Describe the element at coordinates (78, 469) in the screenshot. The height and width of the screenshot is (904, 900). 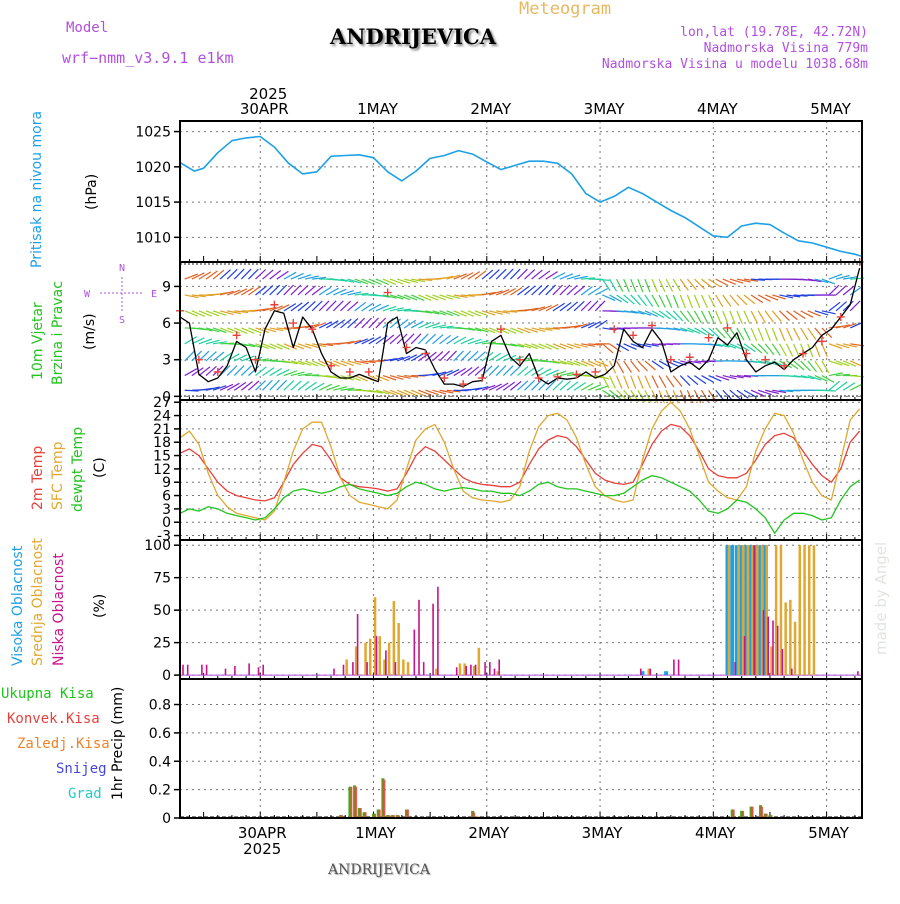
I see `temp-legend-dewpt: dewpt Temp` at that location.